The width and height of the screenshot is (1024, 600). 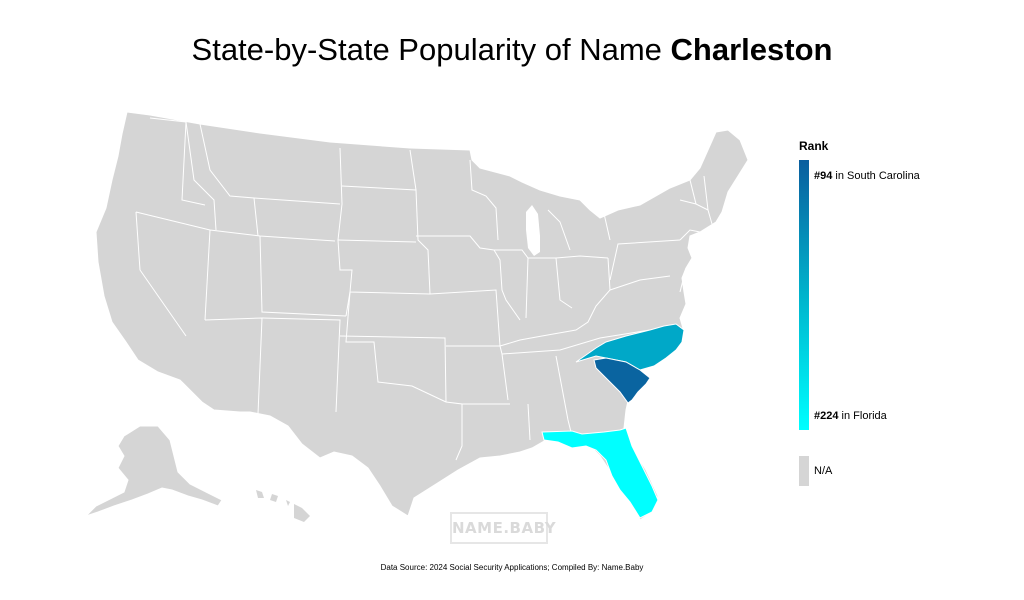 What do you see at coordinates (823, 176) in the screenshot?
I see `legend-top-rank: #94` at bounding box center [823, 176].